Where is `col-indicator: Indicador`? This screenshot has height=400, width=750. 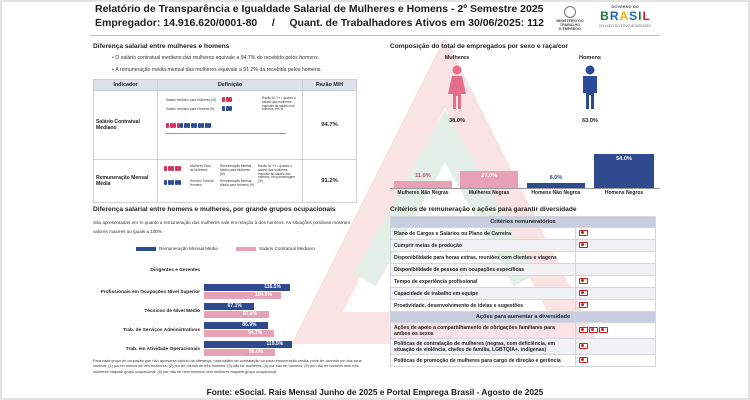 col-indicator: Indicador is located at coordinates (125, 85).